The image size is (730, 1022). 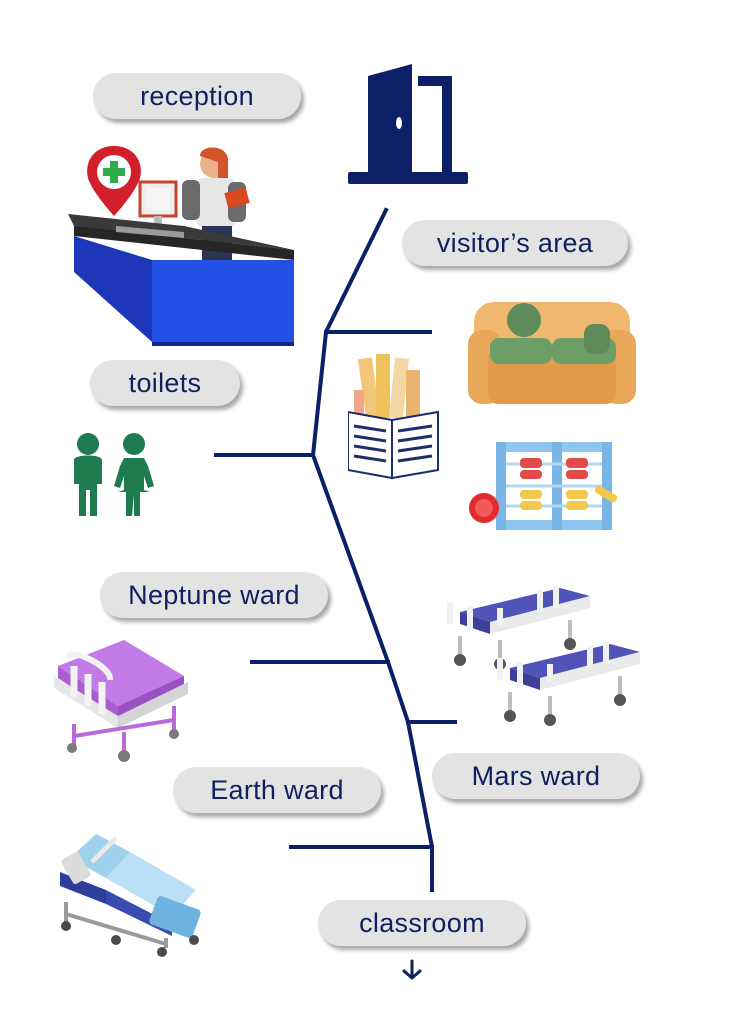 What do you see at coordinates (393, 417) in the screenshot?
I see `books-icon` at bounding box center [393, 417].